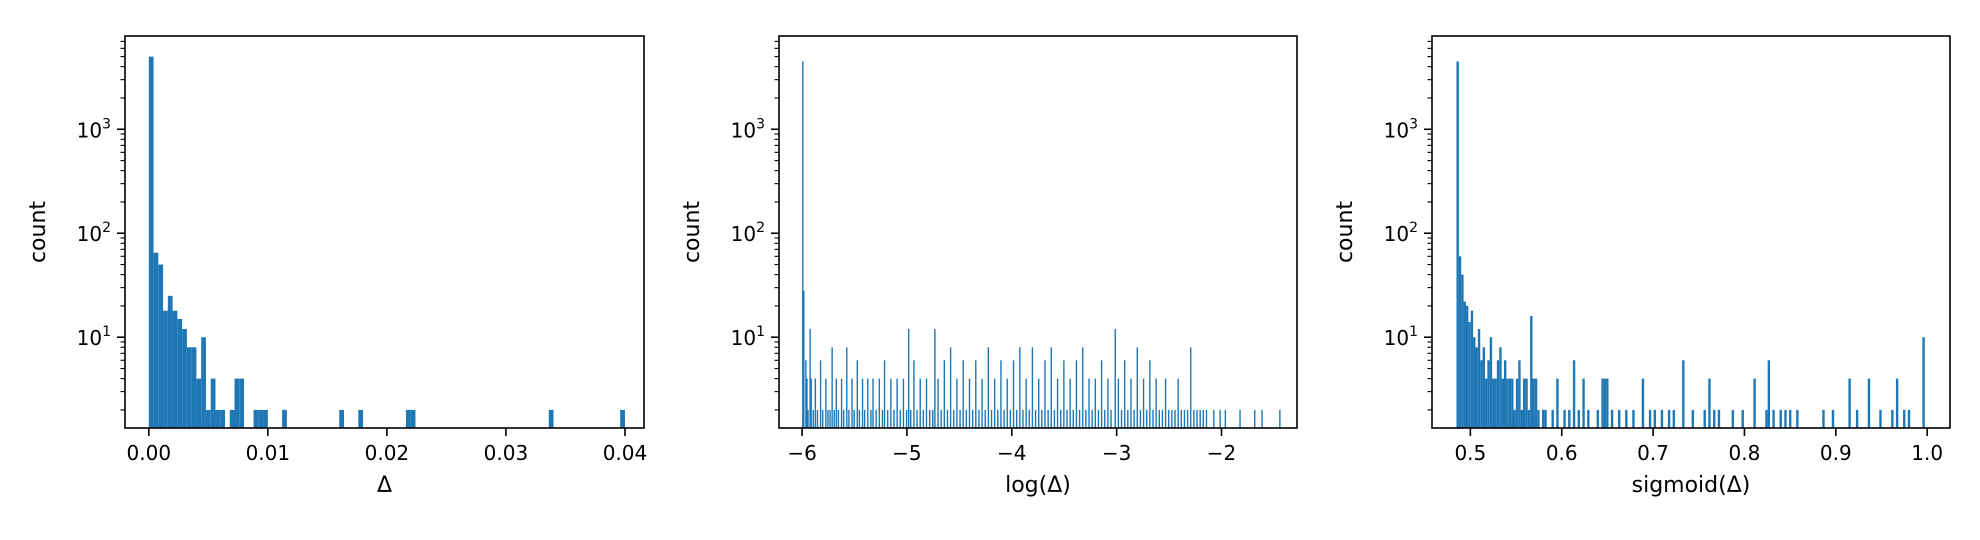  Describe the element at coordinates (94, 233) in the screenshot. I see `y-tick-label: 10²` at that location.